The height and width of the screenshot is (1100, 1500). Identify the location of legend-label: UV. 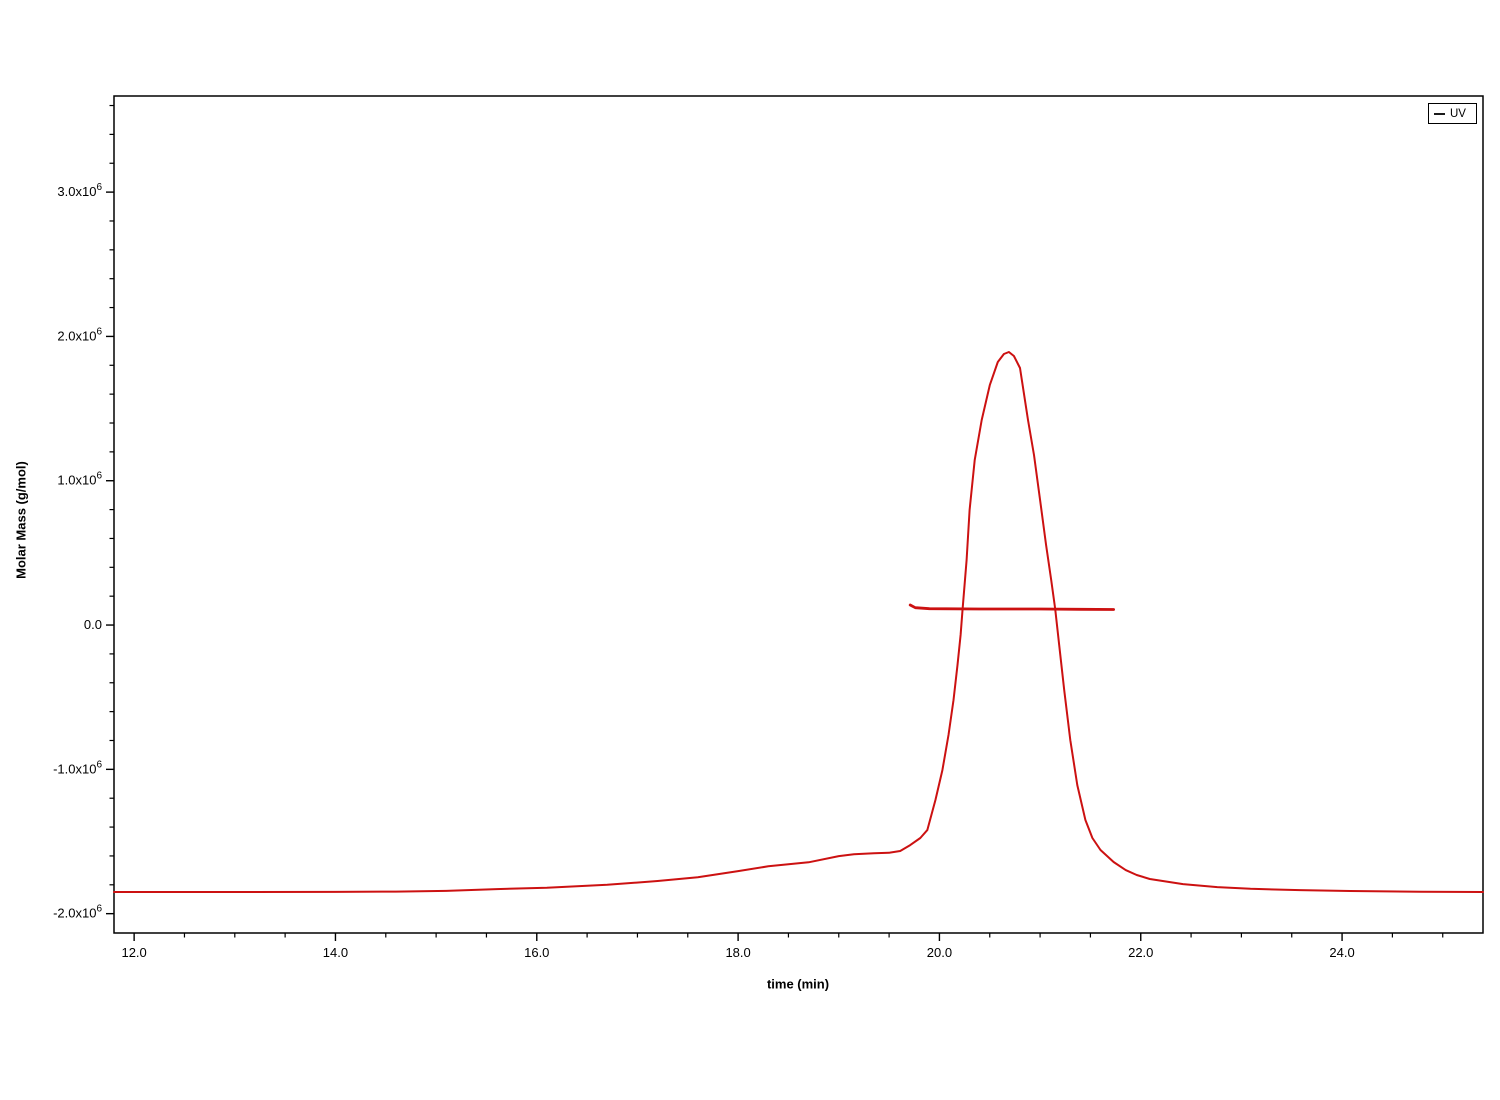
(1458, 113).